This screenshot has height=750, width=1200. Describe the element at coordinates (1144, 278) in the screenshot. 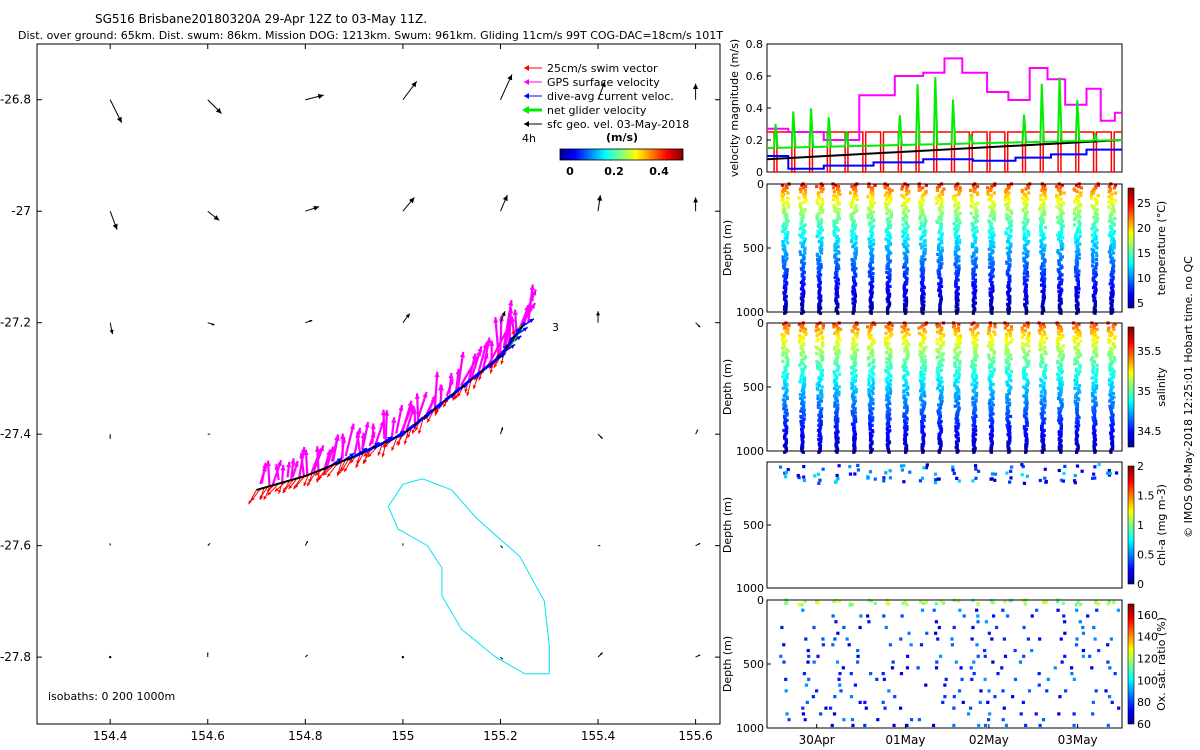

I see `temperature-colorbar-tick: 10` at that location.